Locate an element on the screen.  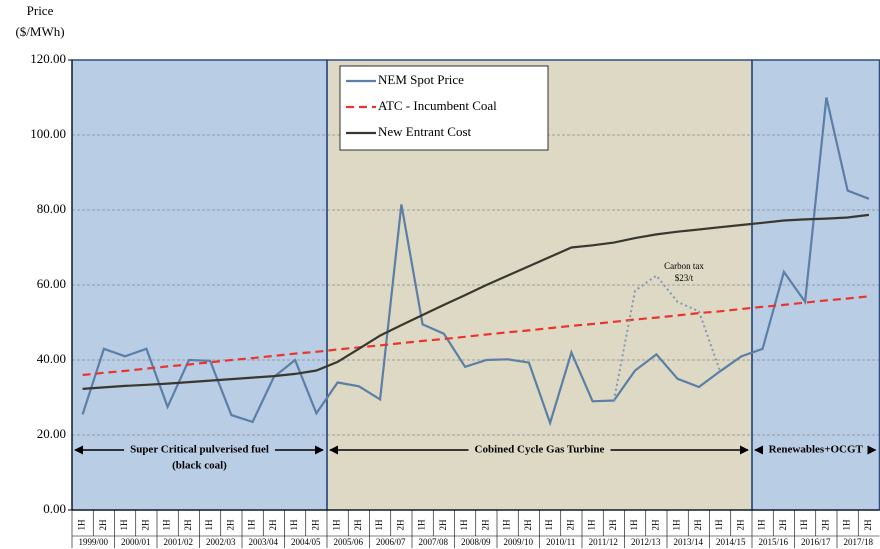
legend-label: New Entrant Cost is located at coordinates (425, 131).